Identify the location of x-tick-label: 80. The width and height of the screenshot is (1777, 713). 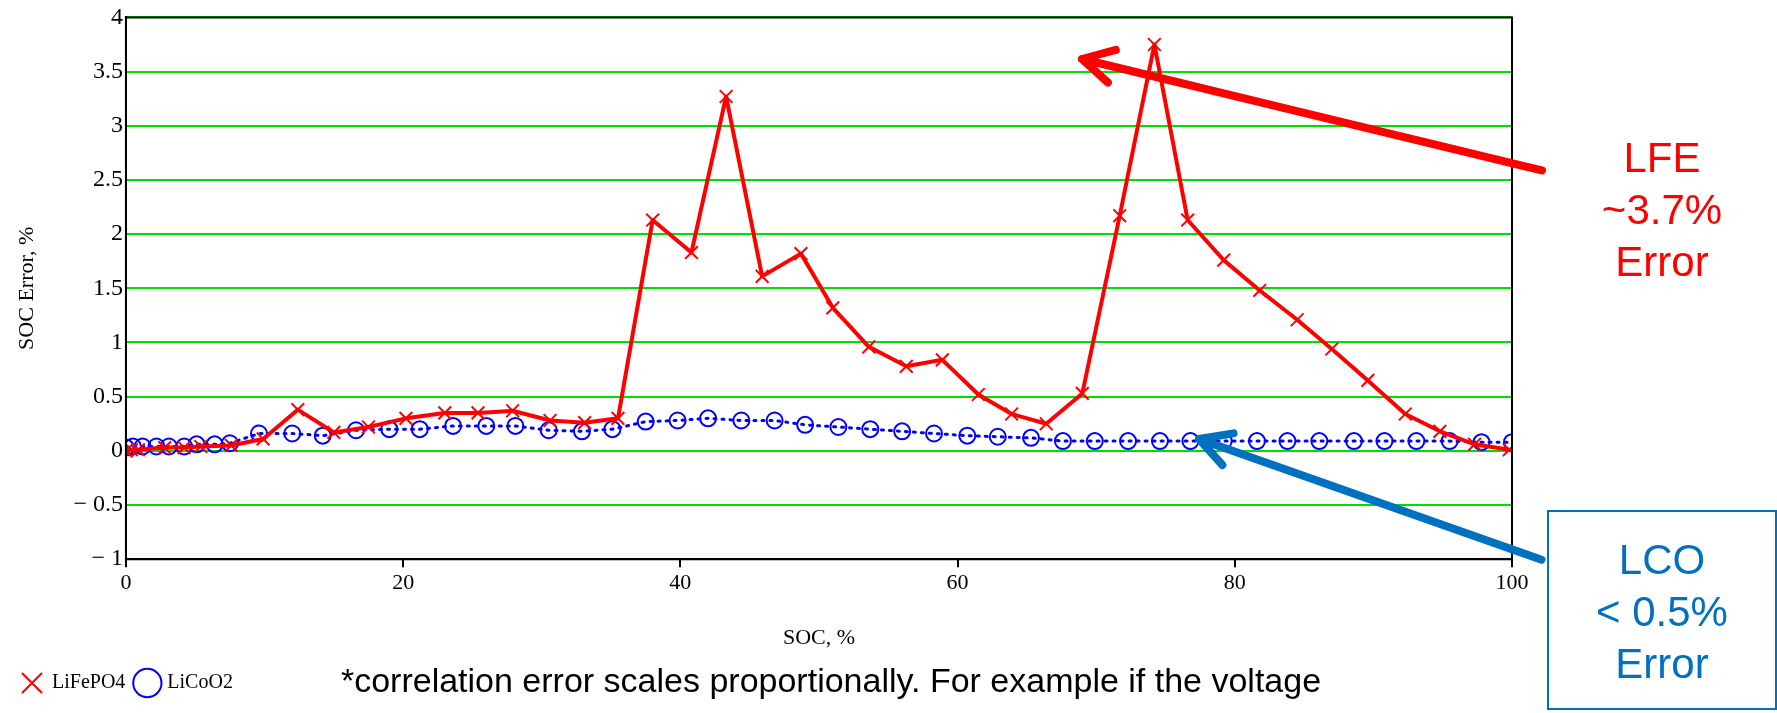
(1234, 582).